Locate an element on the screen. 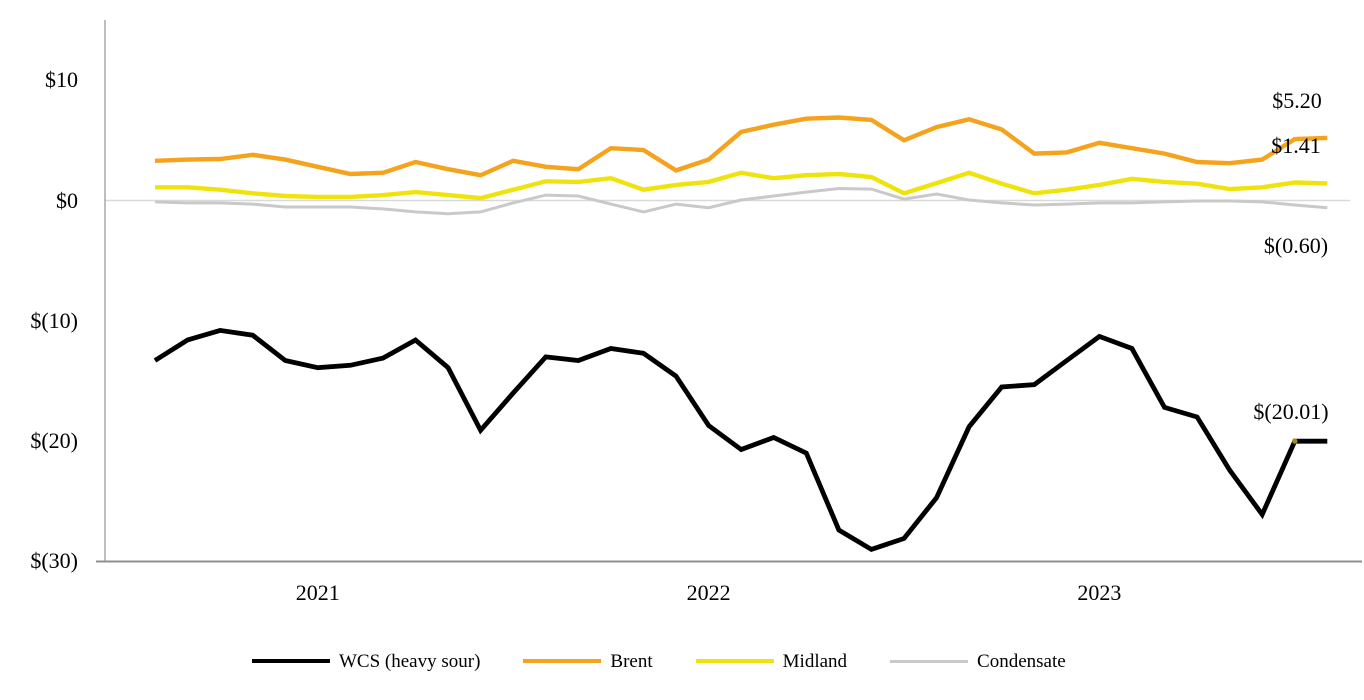 Image resolution: width=1364 pixels, height=700 pixels. legend-item-midland: Midland is located at coordinates (771, 661).